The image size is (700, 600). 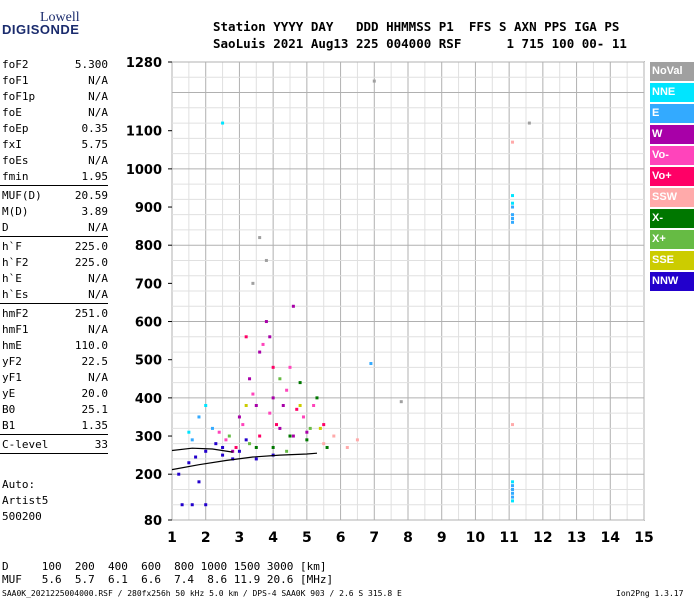 What do you see at coordinates (148, 246) in the screenshot?
I see `y-tick-label: 800` at bounding box center [148, 246].